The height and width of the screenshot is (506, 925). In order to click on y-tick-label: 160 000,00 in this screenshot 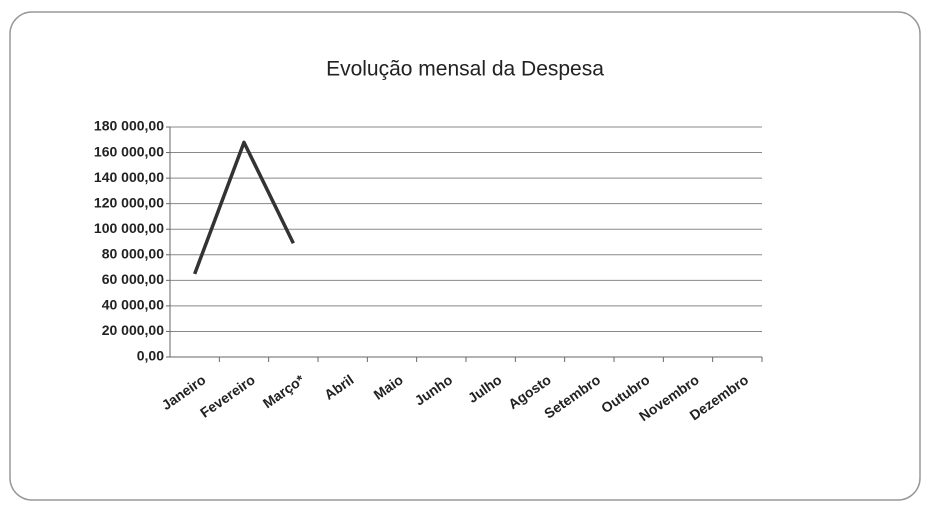, I will do `click(129, 151)`.